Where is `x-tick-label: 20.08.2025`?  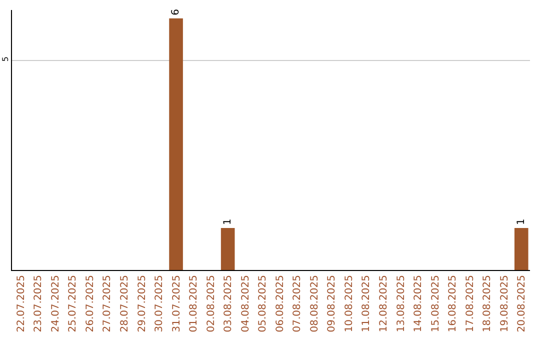
x-tick-label: 20.08.2025 is located at coordinates (522, 303).